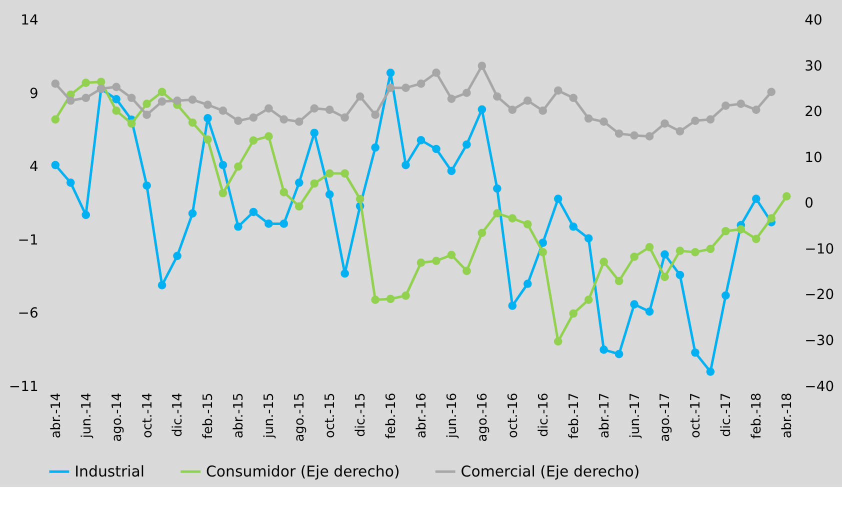 The image size is (842, 505). Describe the element at coordinates (696, 415) in the screenshot. I see `x-tick-label: oct.-17` at that location.